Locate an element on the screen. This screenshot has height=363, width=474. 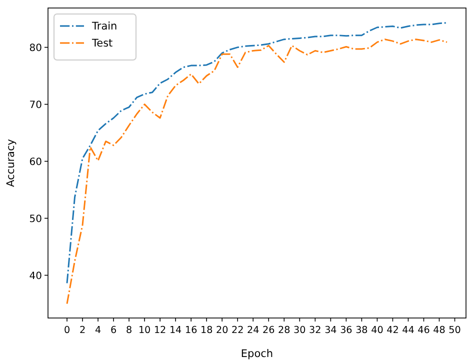
legend-label: Test is located at coordinates (102, 44).